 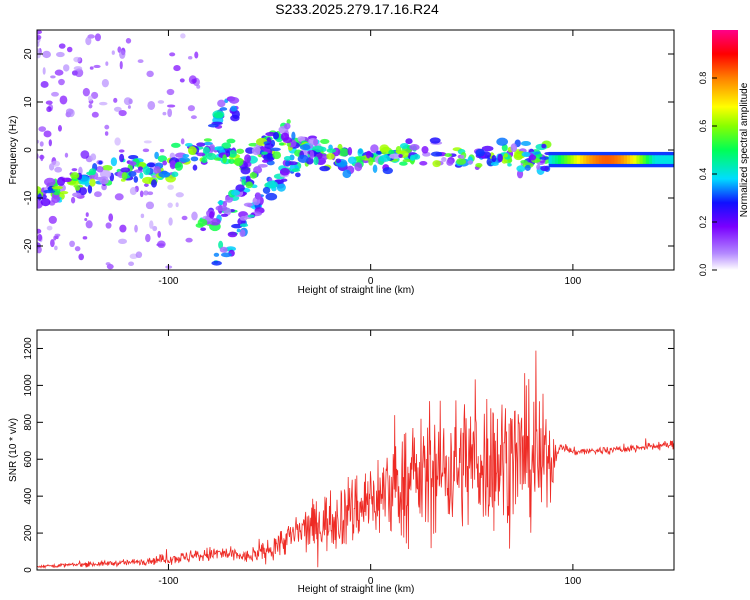 What do you see at coordinates (13, 150) in the screenshot?
I see `spectrogram-y-label: Frequency (Hz)` at bounding box center [13, 150].